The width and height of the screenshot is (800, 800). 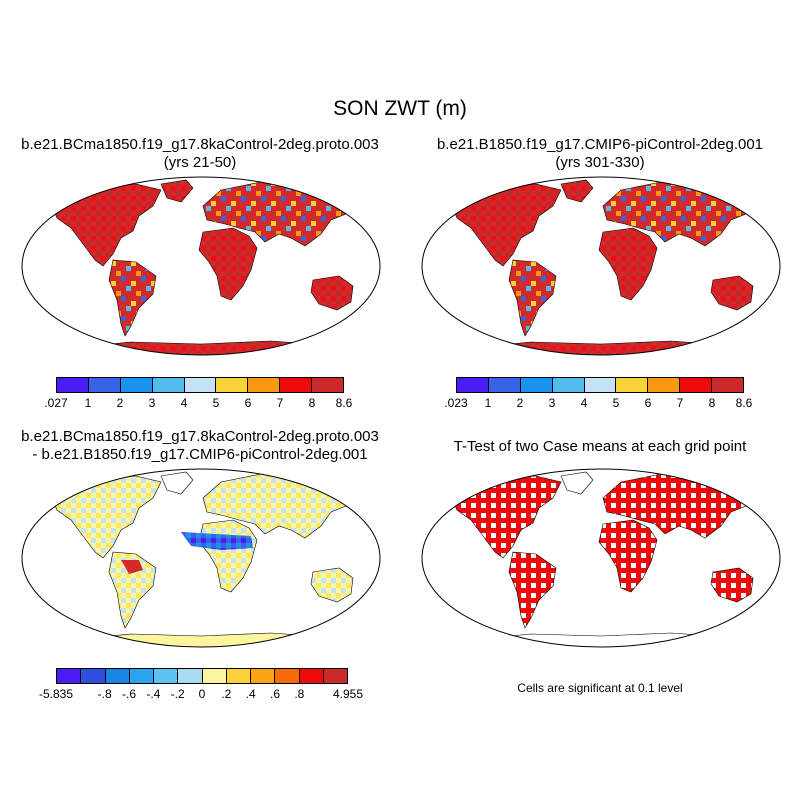 I want to click on diff-tick-label: 4.955, so click(x=348, y=694).